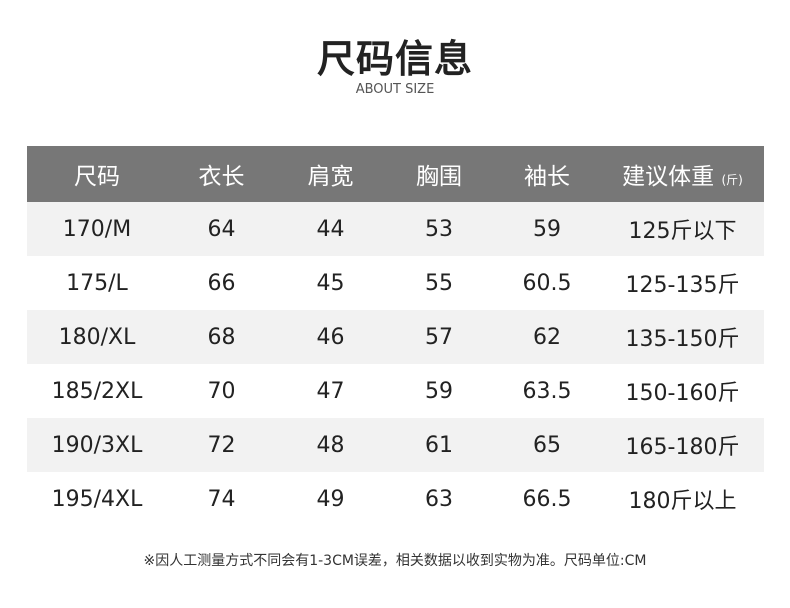 The image size is (790, 608). Describe the element at coordinates (682, 445) in the screenshot. I see `table-cell: 165-180斤` at that location.